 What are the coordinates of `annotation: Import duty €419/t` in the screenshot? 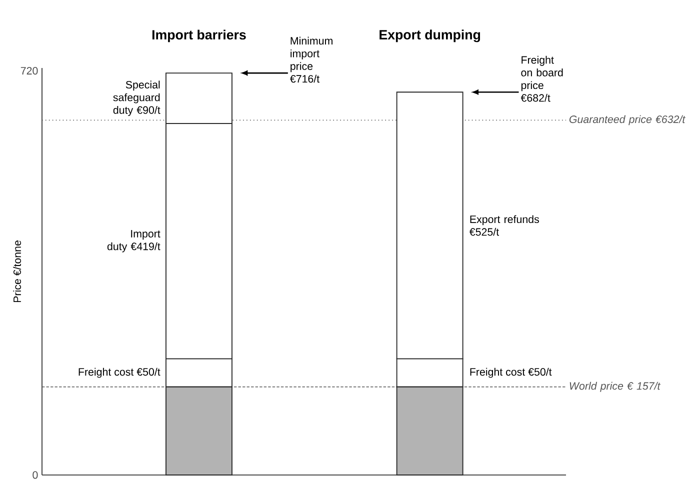 It's located at (133, 241).